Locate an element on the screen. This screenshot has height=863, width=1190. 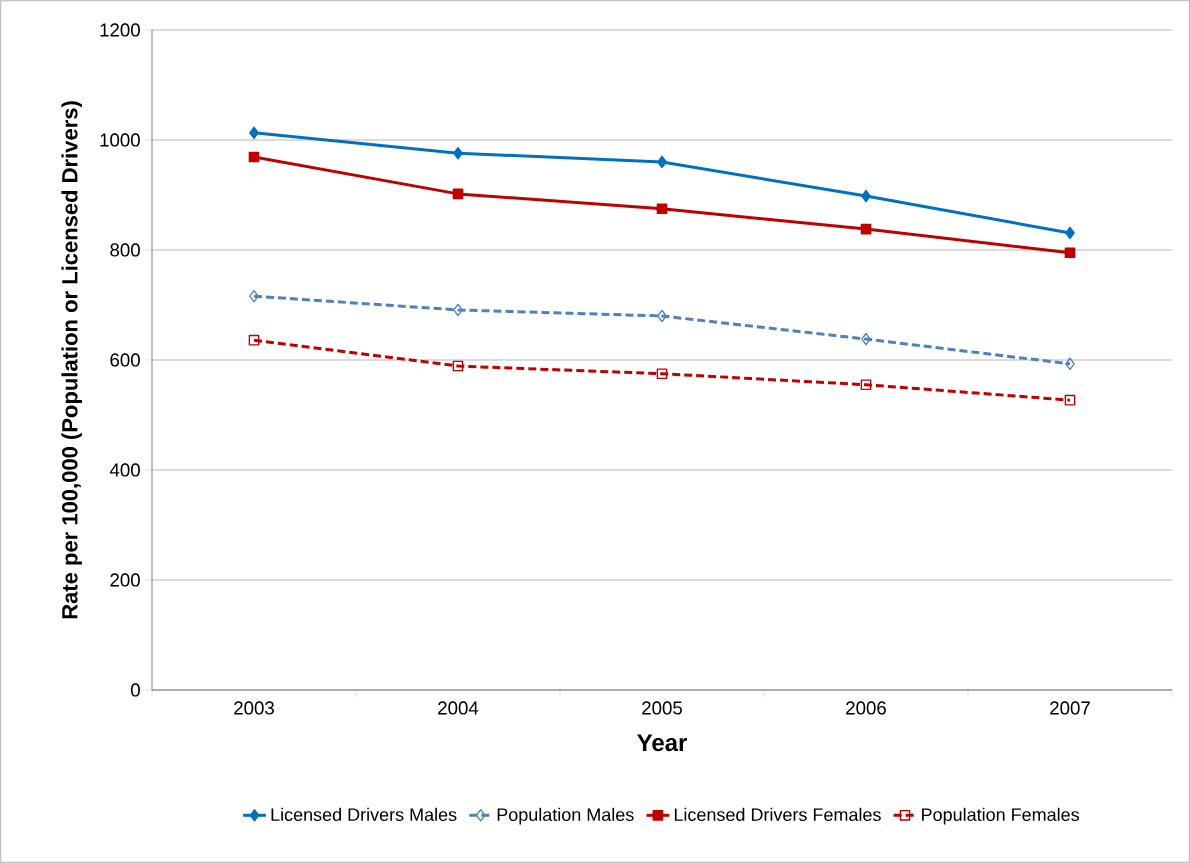
x-tick-label: 2004 is located at coordinates (458, 708).